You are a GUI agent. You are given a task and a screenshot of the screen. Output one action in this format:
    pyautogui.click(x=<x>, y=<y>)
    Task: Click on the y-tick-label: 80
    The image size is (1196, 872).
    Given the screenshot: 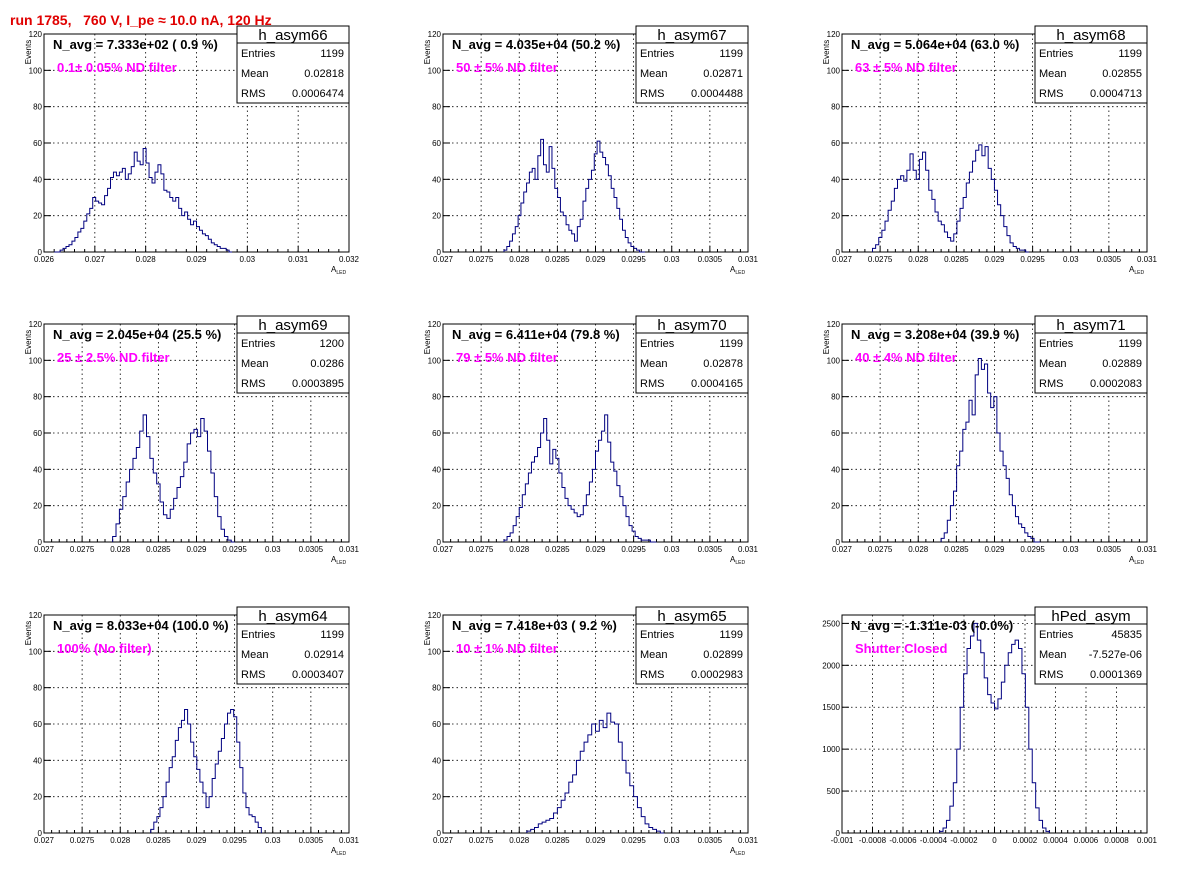 What is the action you would take?
    pyautogui.click(x=835, y=397)
    